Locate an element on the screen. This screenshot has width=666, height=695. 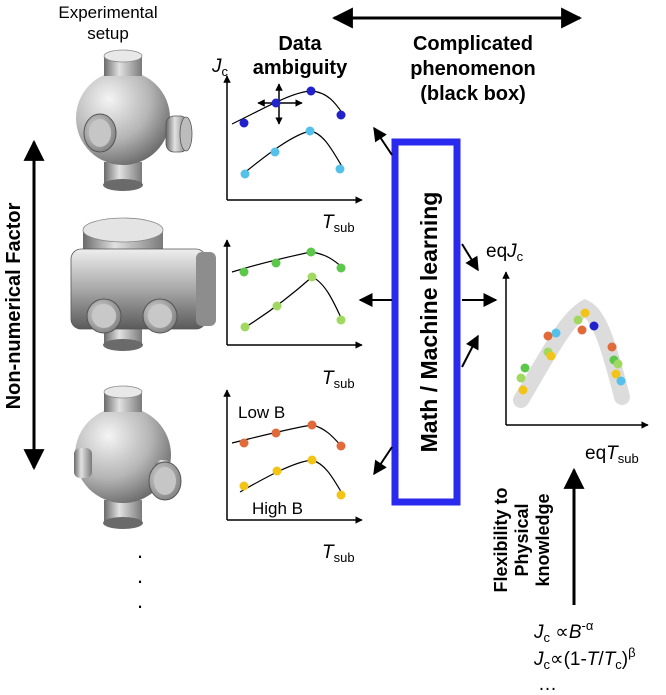
experimental-setup-label-2: setup is located at coordinates (108, 33).